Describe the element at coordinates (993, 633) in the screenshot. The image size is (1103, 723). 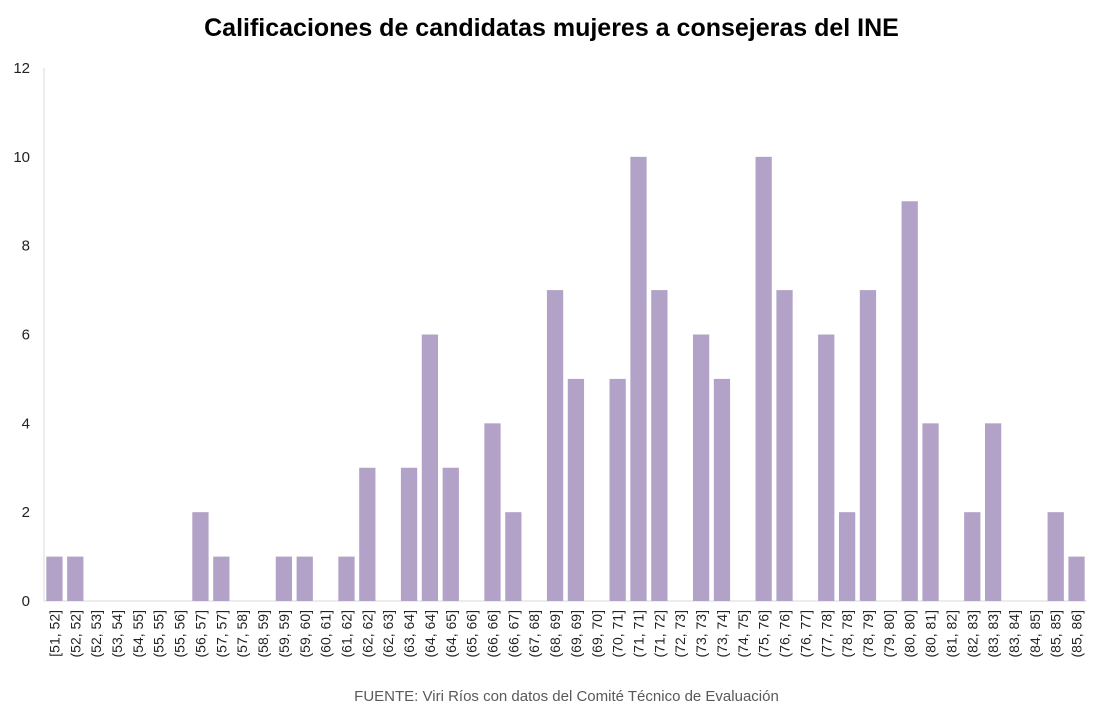
I see `x-tick-label: (83, 83]` at that location.